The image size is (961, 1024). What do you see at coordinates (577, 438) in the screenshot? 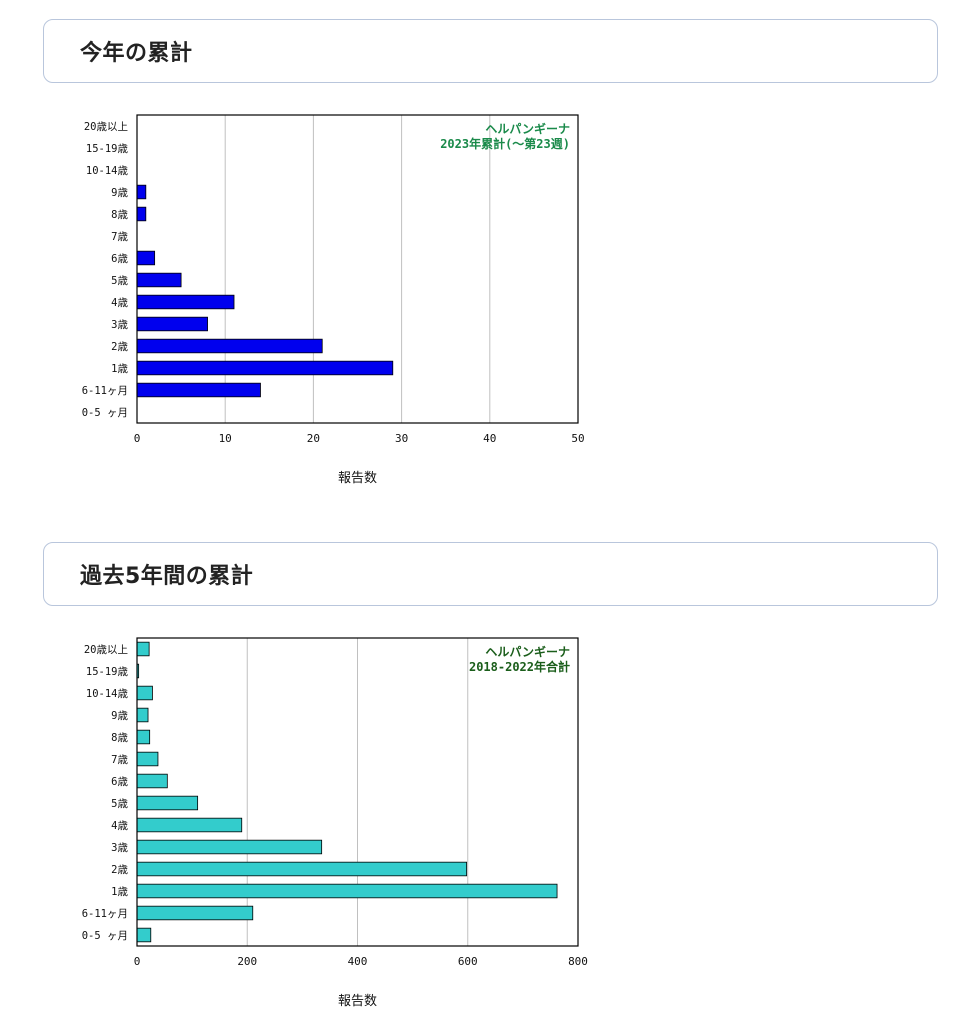
I see `x-tick-label: 50` at bounding box center [577, 438].